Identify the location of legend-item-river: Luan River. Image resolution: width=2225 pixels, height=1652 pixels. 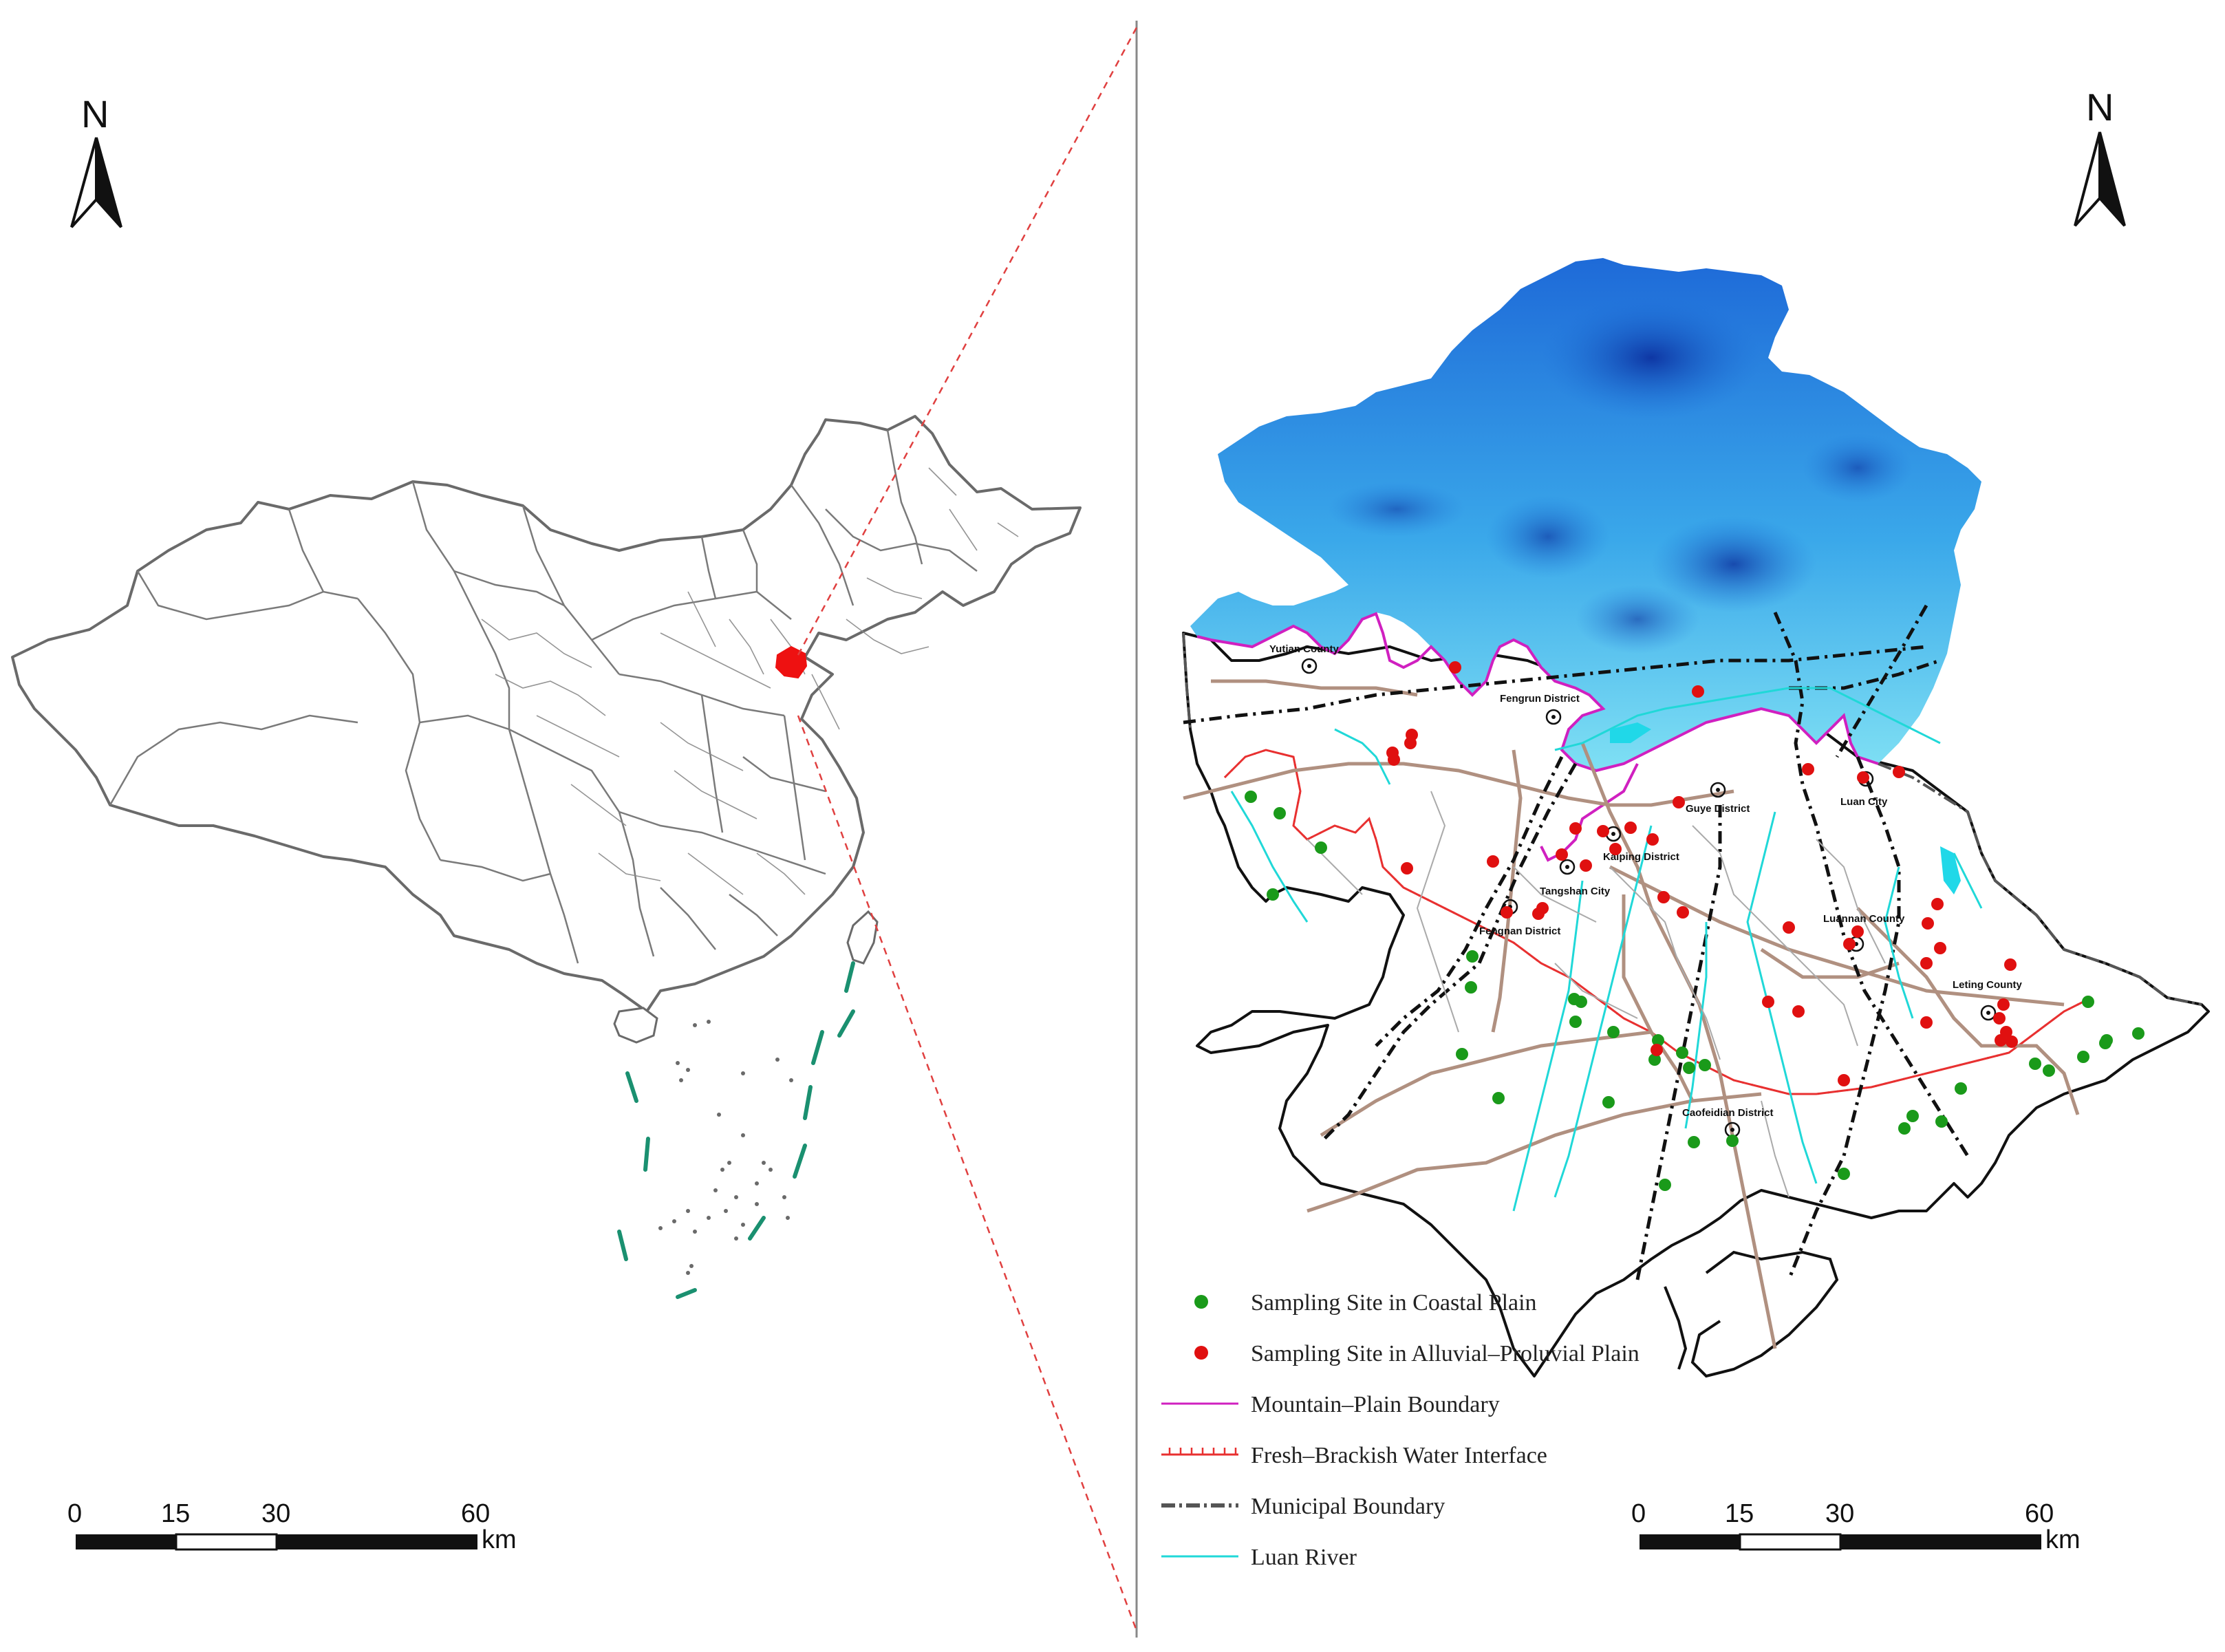
(1259, 1557).